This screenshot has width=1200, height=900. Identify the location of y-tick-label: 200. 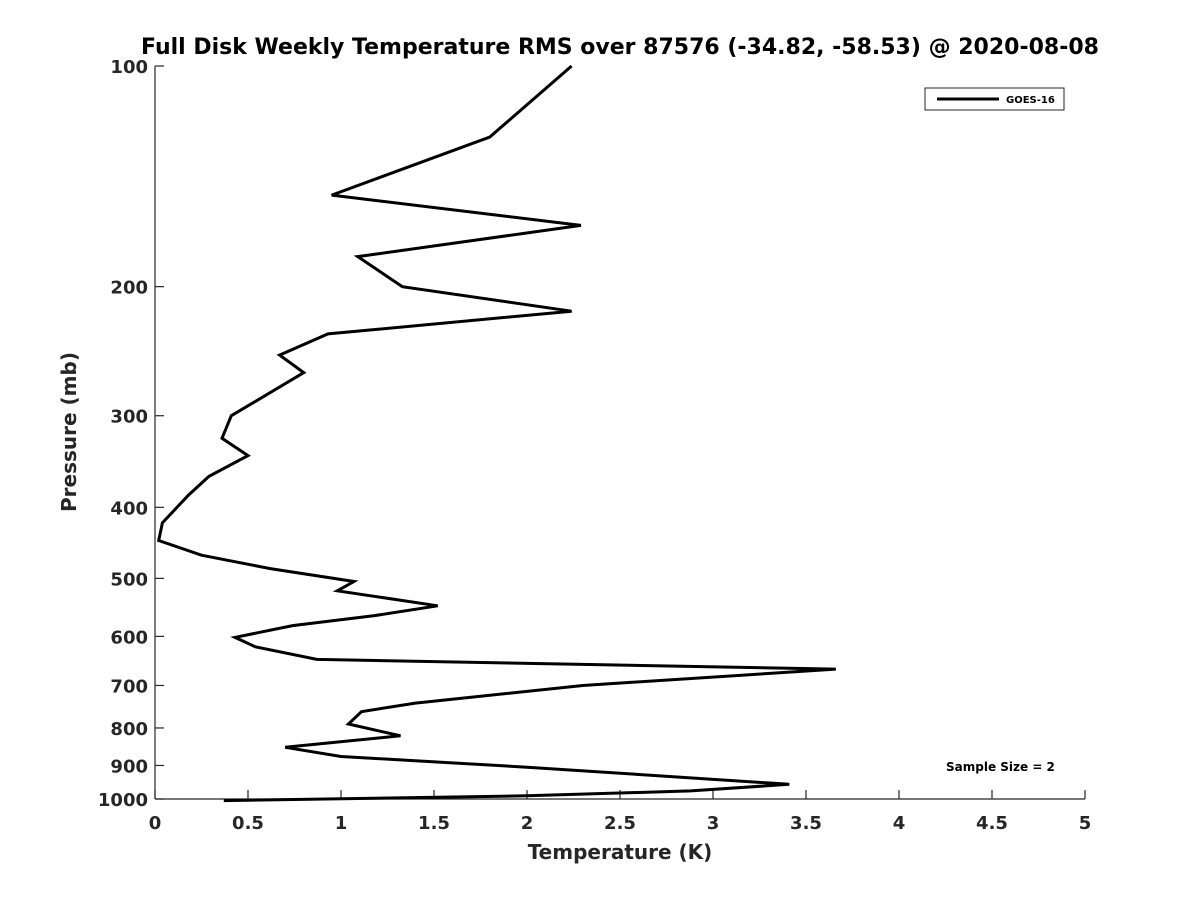
(129, 288).